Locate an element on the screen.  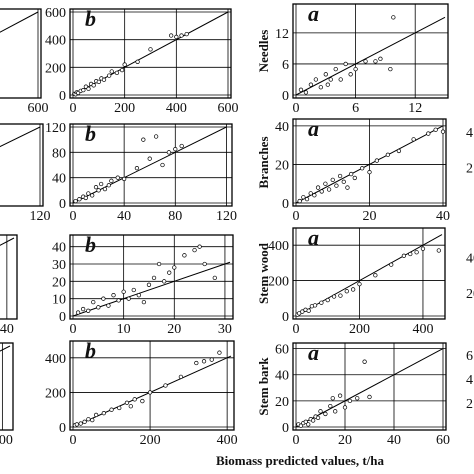
panel: 0 200 400 600 0 200 400 600 b is located at coordinates (142, 61).